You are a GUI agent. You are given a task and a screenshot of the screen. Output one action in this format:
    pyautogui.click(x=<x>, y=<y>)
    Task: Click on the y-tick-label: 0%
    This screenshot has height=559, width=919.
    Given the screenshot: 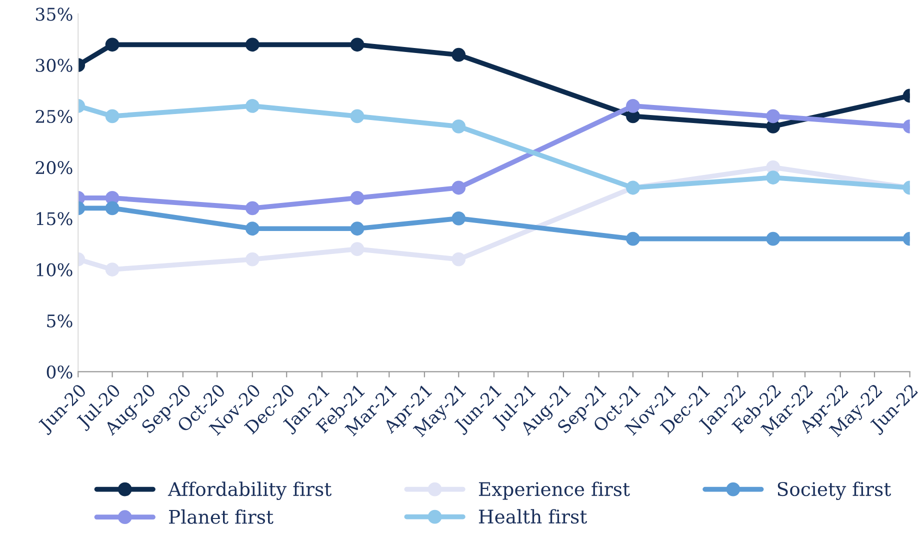 What is the action you would take?
    pyautogui.click(x=59, y=372)
    